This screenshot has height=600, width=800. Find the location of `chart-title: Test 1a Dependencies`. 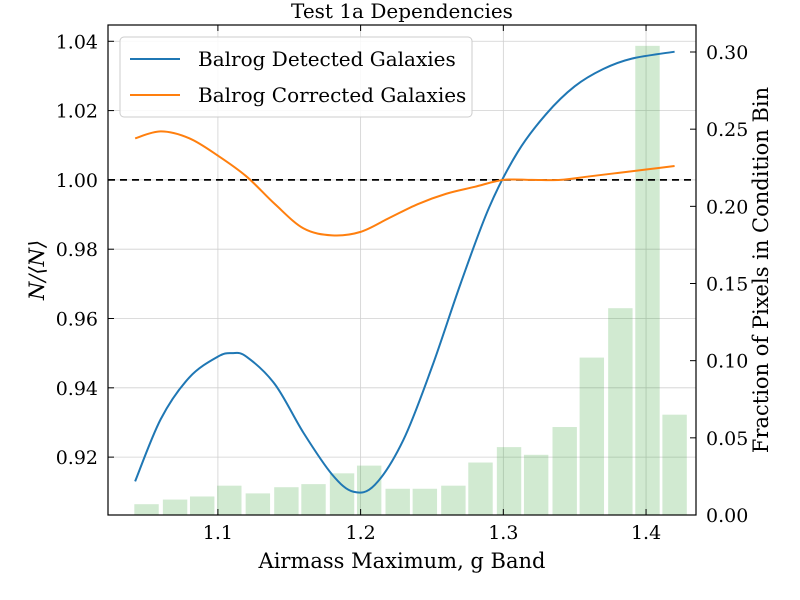

chart-title: Test 1a Dependencies is located at coordinates (402, 11).